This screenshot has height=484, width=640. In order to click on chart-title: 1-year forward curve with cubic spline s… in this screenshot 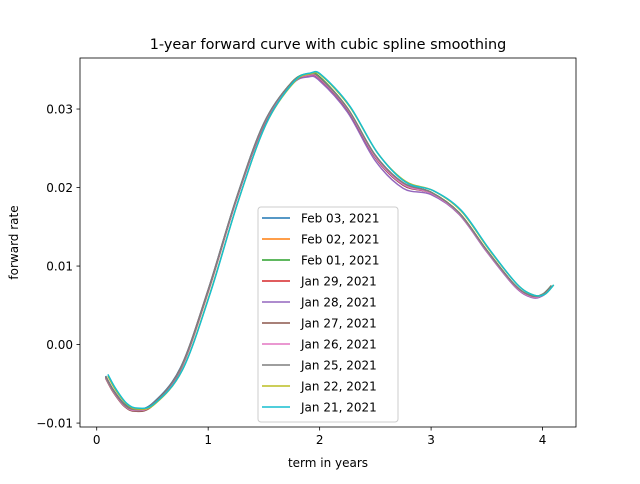, I will do `click(328, 45)`.